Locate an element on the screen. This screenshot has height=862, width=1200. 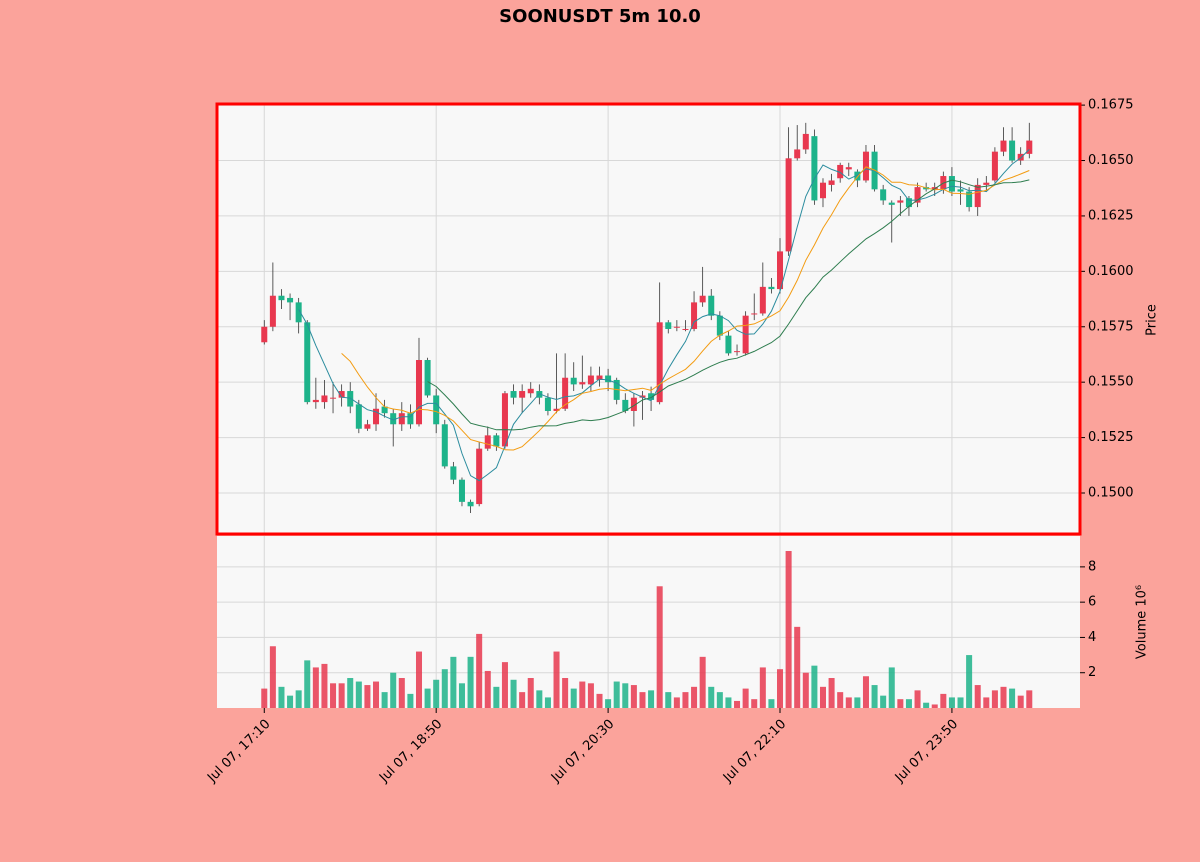
moving-average is located at coordinates (728, 305).